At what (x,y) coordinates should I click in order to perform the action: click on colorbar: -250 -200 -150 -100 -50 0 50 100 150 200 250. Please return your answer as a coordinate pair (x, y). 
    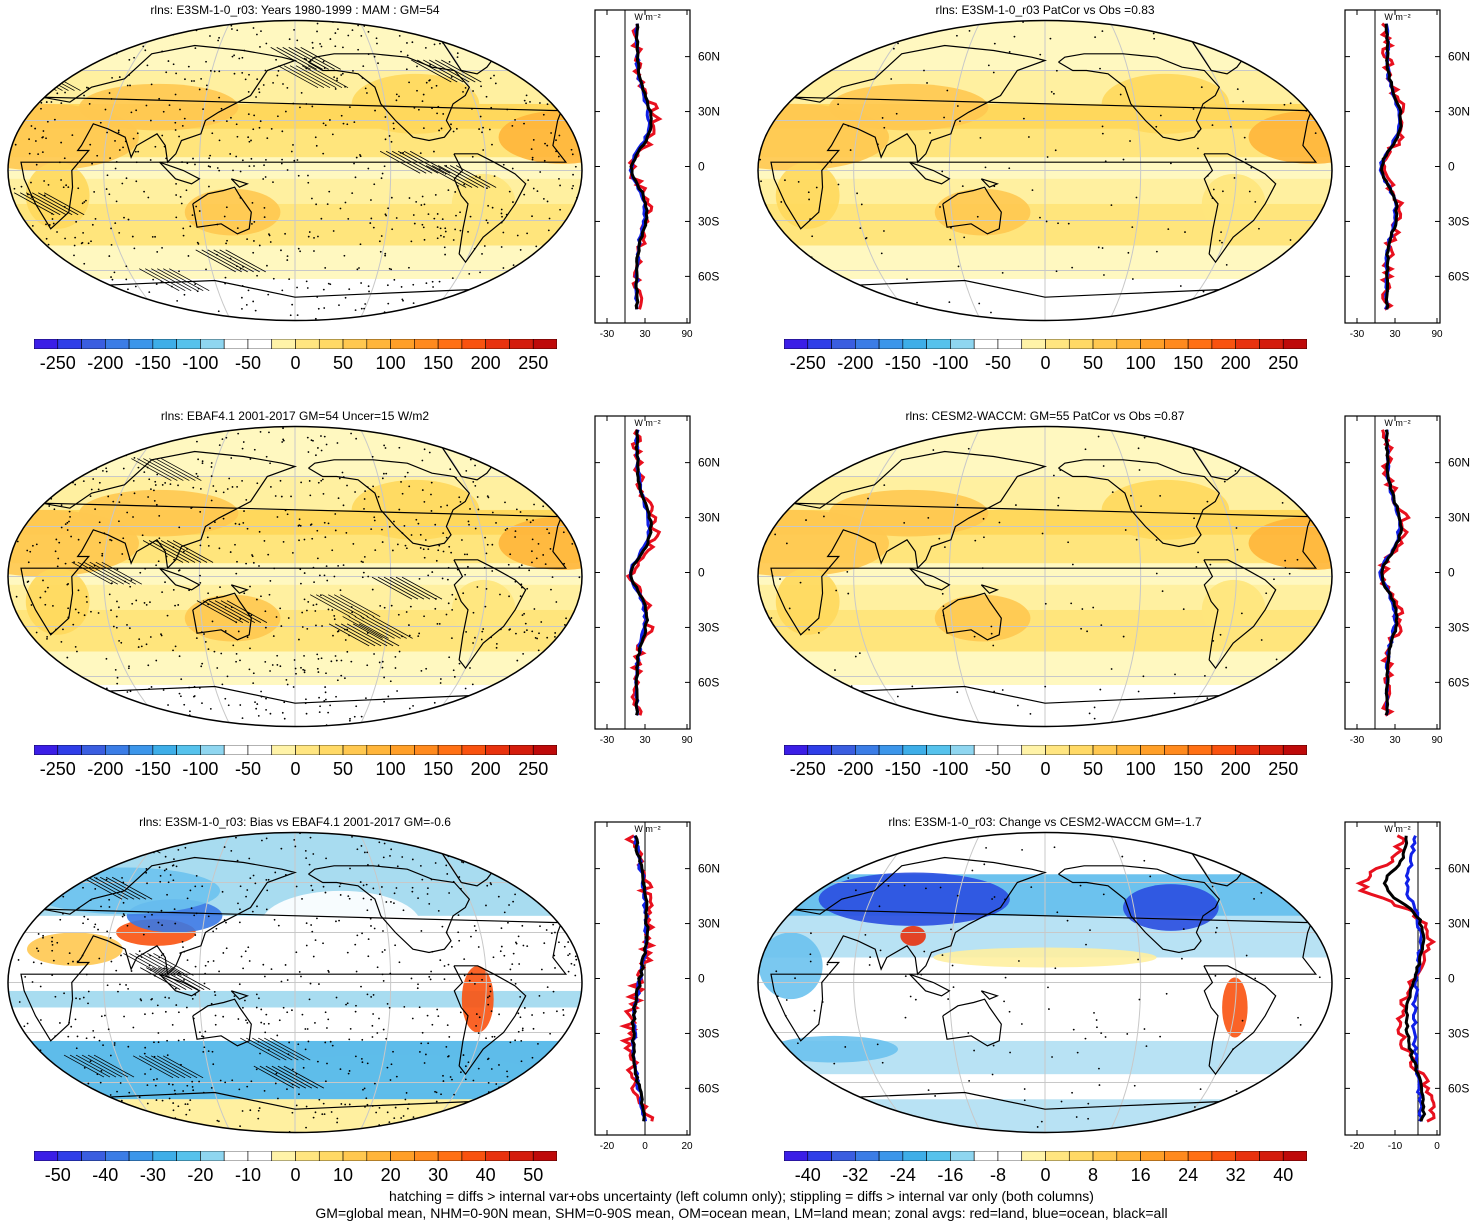
    Looking at the image, I should click on (295, 765).